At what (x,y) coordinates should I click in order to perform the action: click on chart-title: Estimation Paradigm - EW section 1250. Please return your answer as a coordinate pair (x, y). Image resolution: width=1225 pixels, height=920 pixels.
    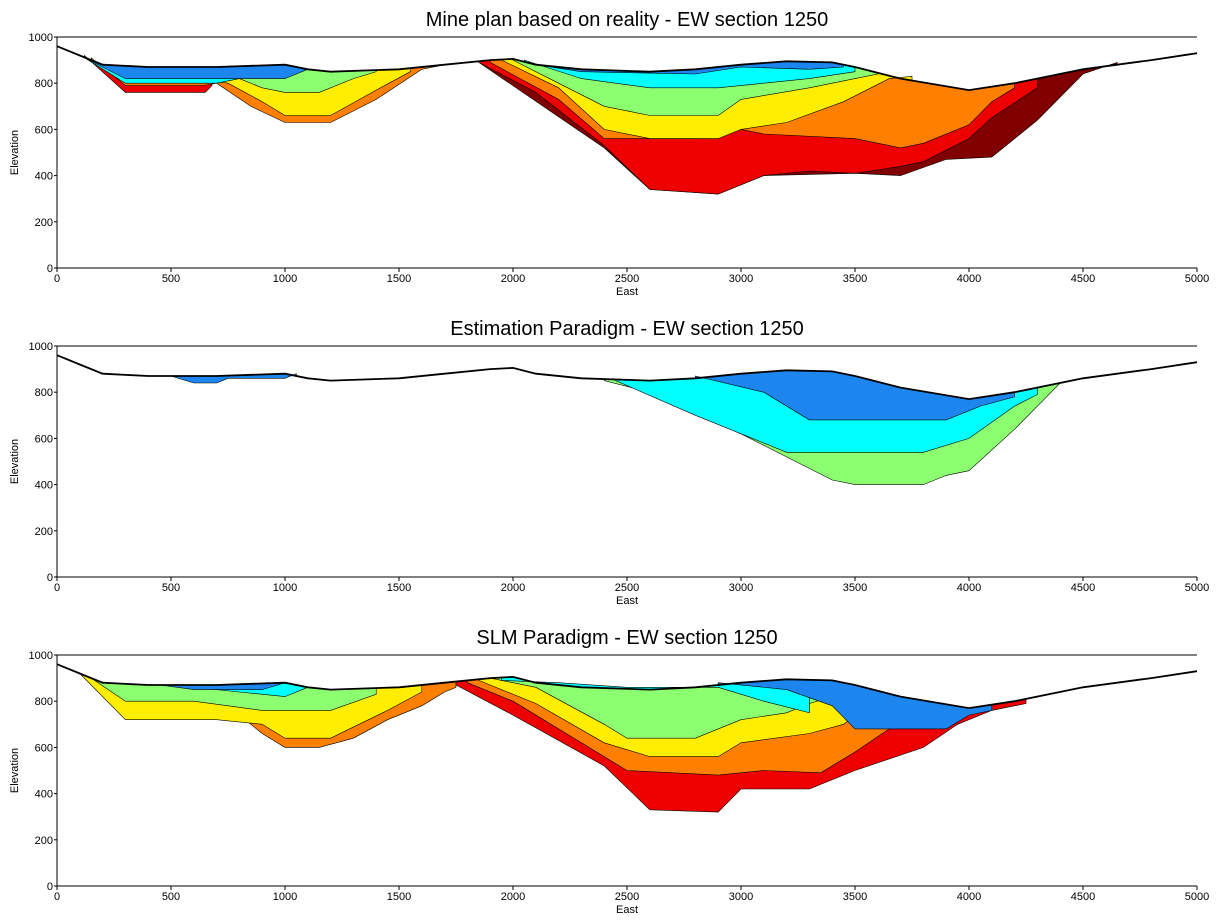
    Looking at the image, I should click on (627, 329).